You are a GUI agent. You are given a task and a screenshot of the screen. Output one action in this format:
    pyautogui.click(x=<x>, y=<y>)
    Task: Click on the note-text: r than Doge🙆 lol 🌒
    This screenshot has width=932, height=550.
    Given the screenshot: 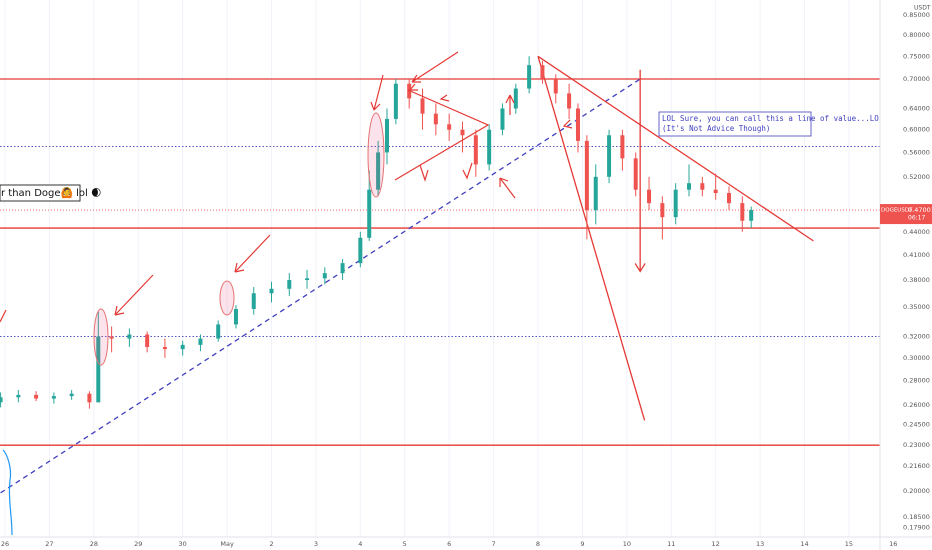 What is the action you would take?
    pyautogui.click(x=51, y=192)
    